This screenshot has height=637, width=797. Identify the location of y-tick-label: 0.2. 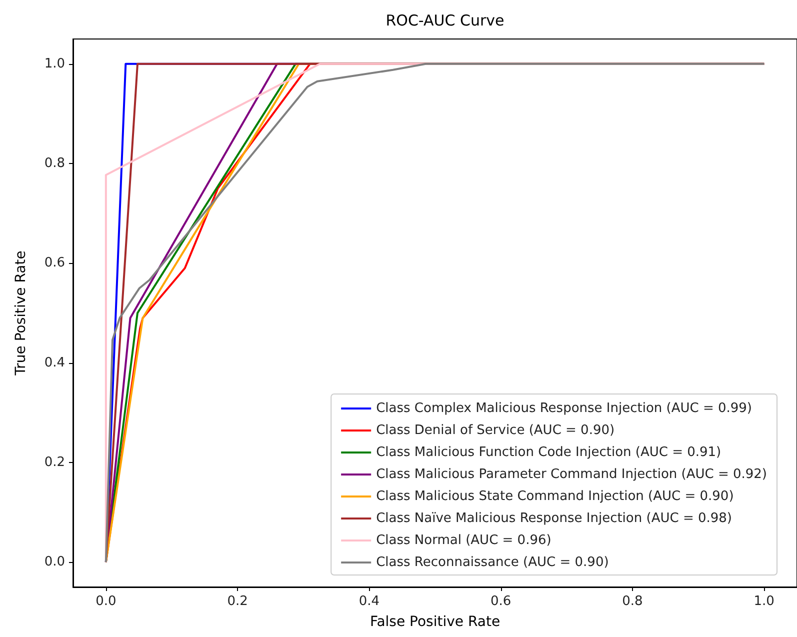
(54, 462).